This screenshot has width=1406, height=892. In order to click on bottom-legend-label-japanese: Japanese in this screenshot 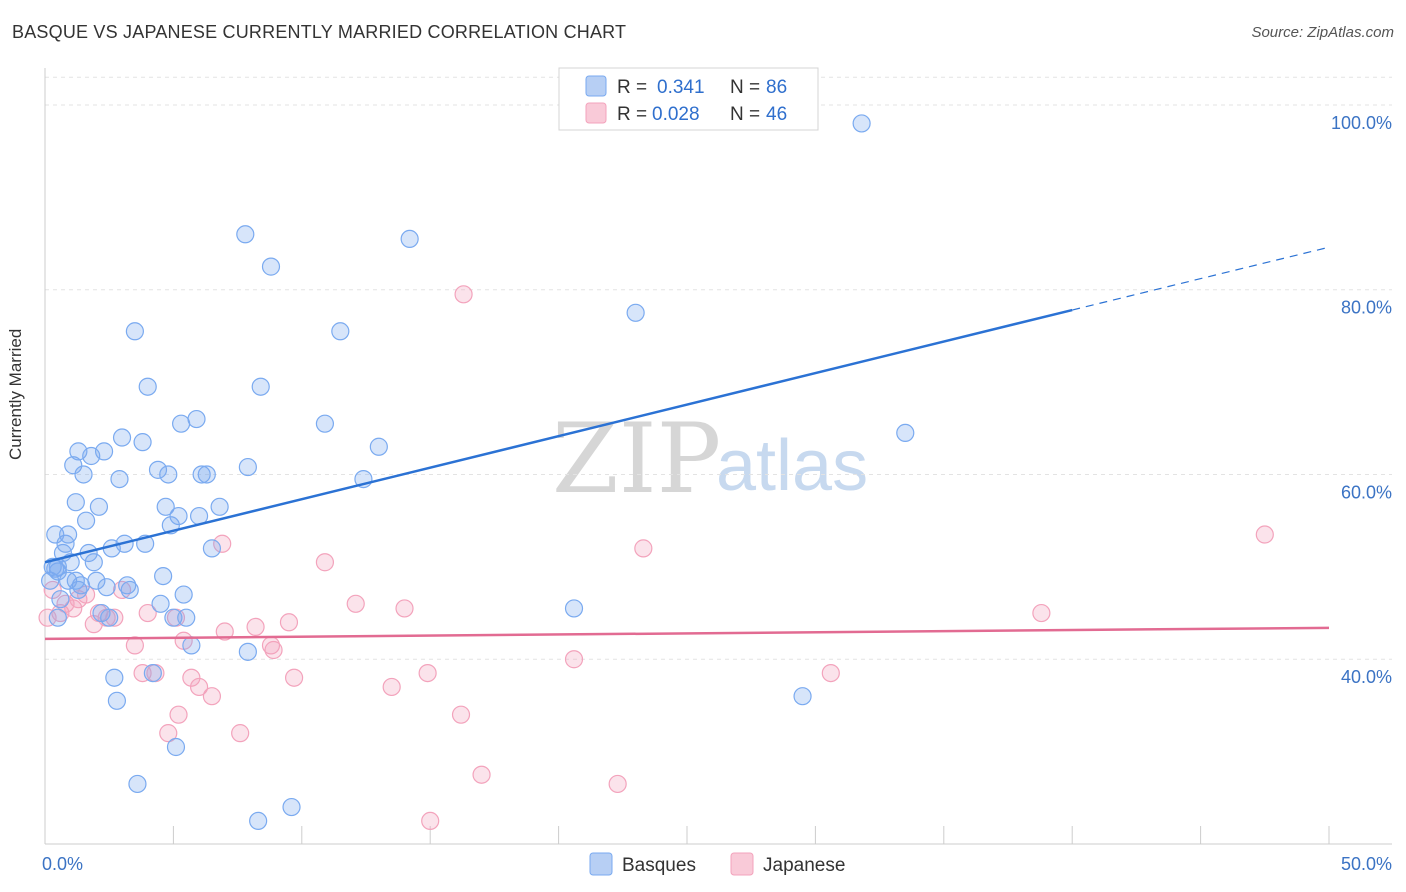, I will do `click(804, 865)`.